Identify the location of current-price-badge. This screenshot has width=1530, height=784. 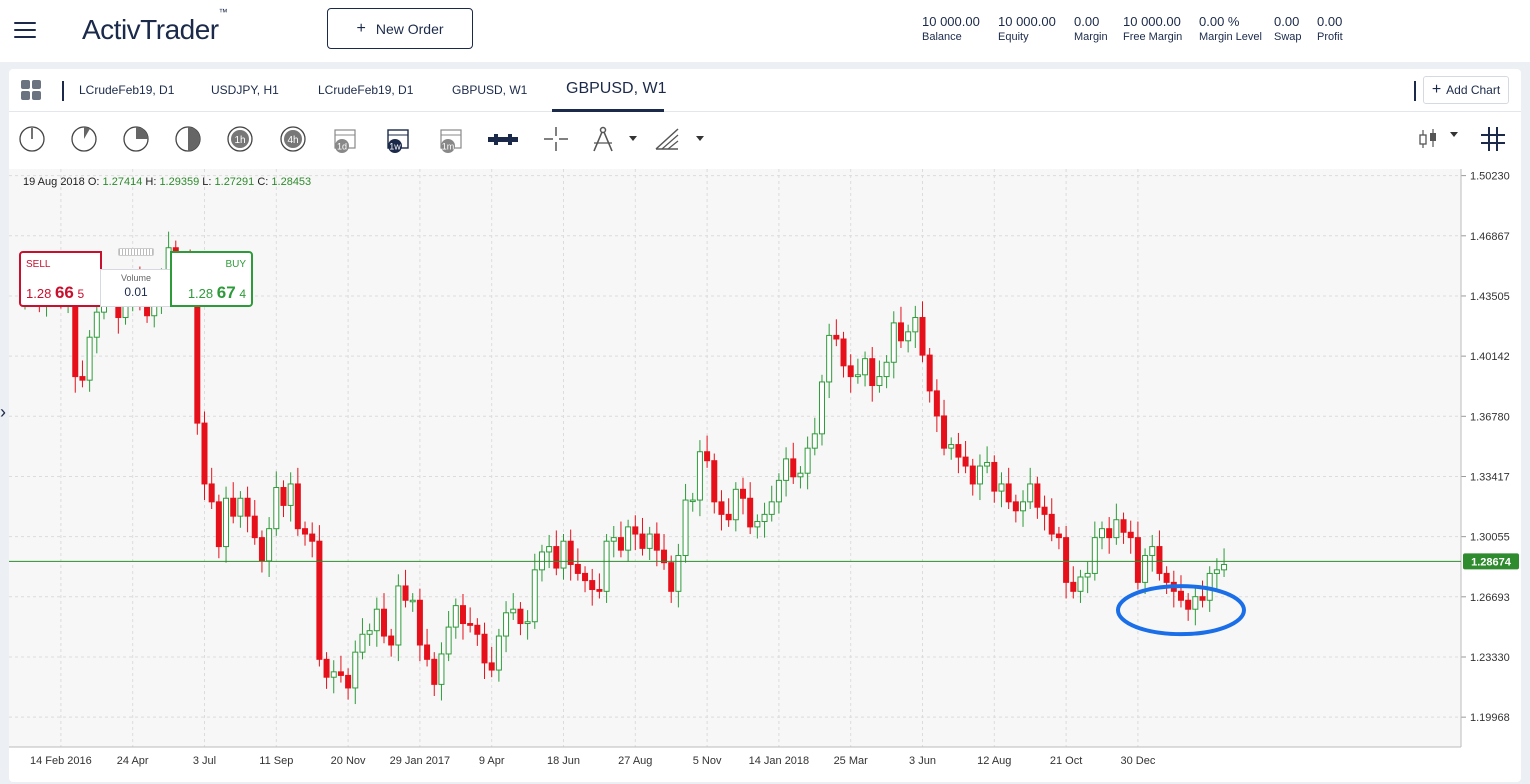
(1491, 561).